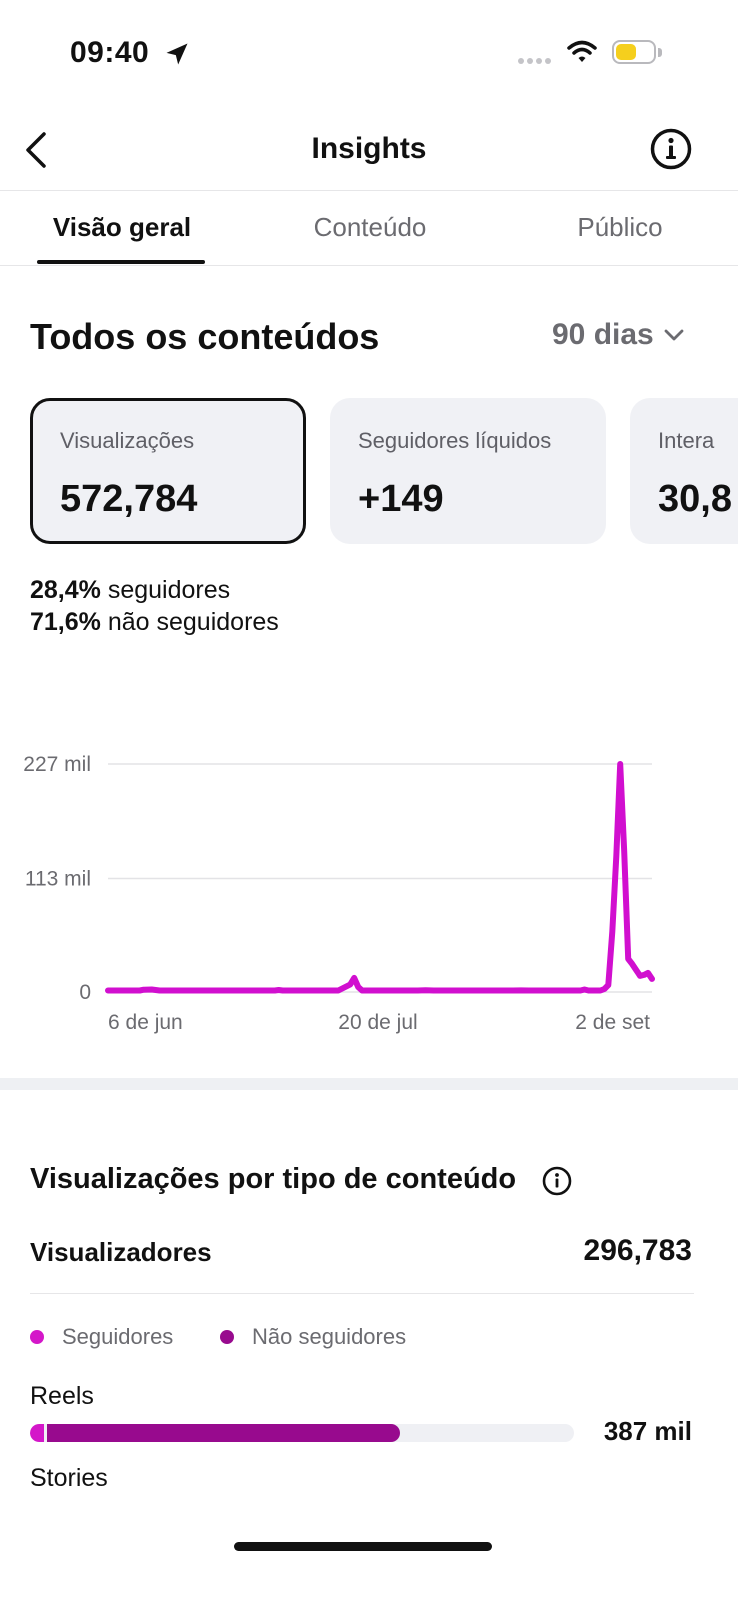  Describe the element at coordinates (674, 335) in the screenshot. I see `chevron-down-icon` at that location.